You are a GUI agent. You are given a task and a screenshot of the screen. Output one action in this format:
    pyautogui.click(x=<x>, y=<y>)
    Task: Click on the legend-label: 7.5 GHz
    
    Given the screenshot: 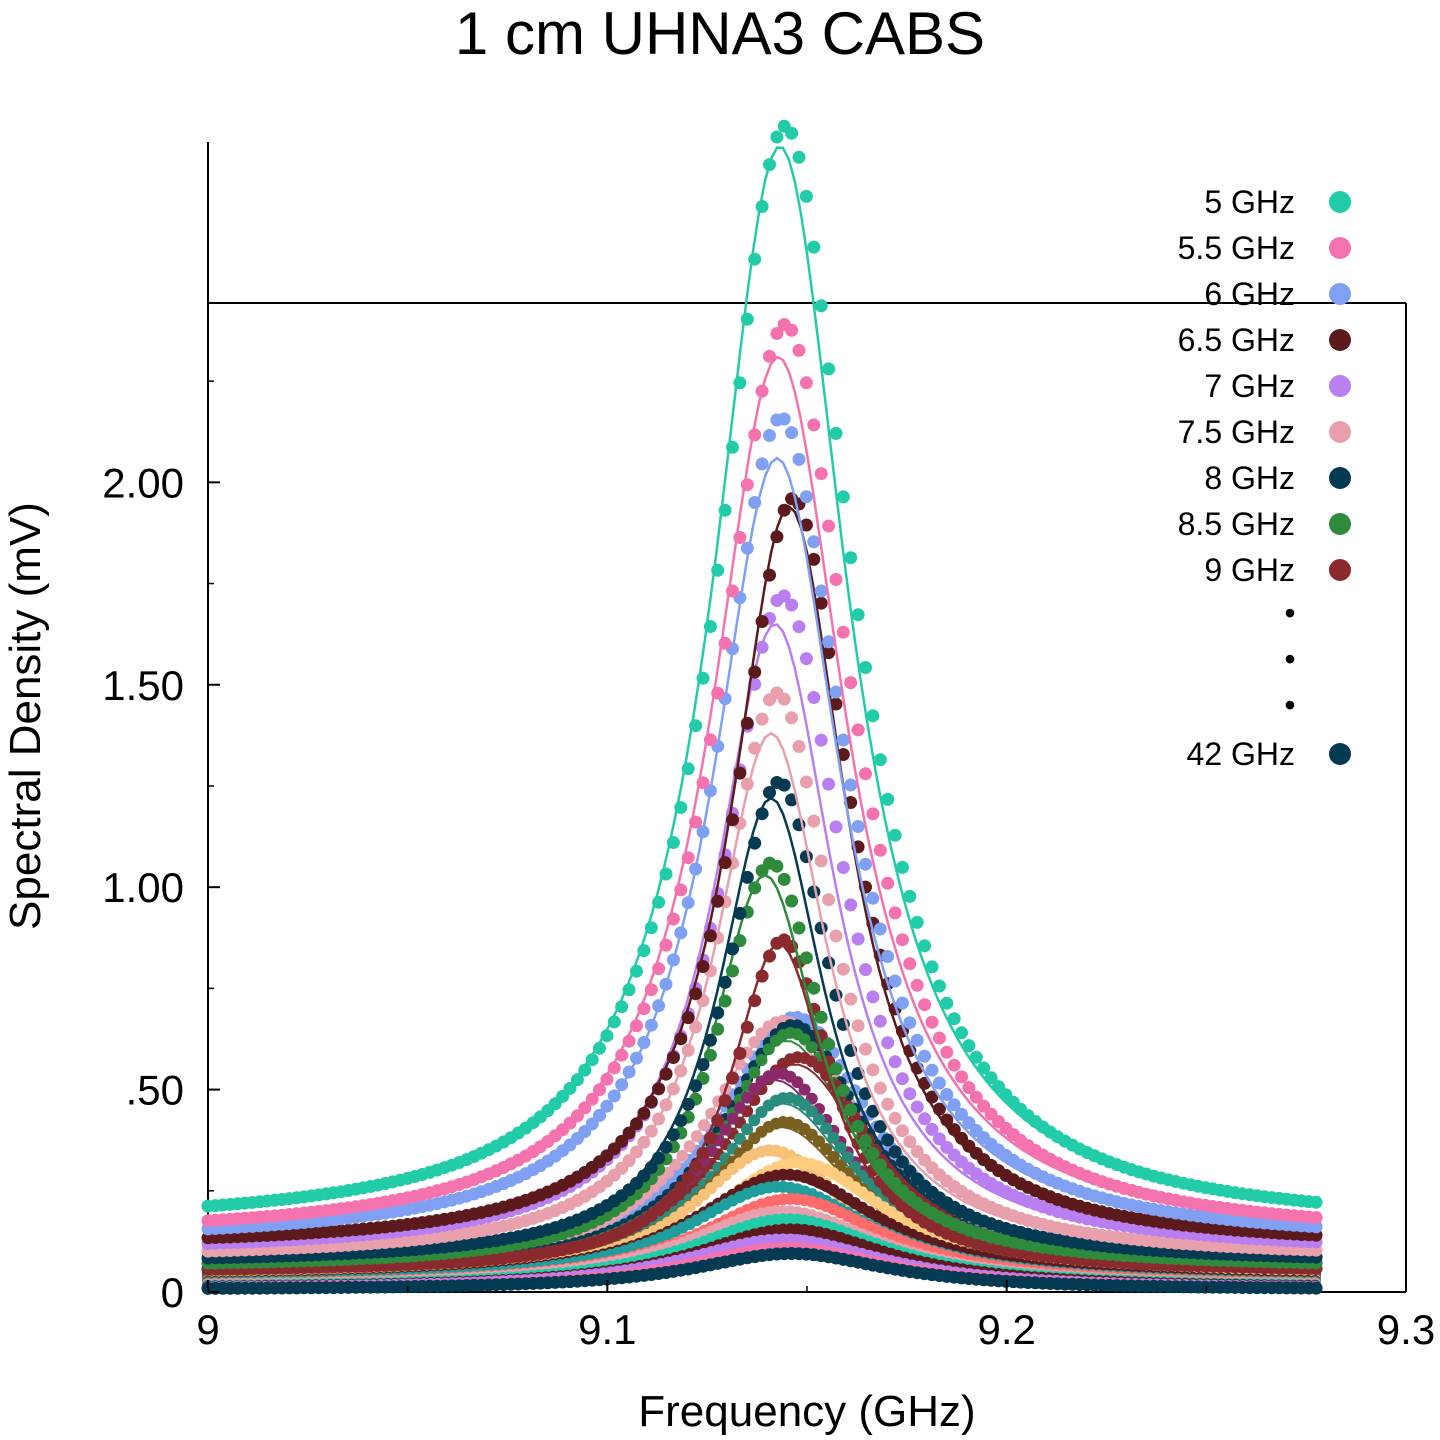 What is the action you would take?
    pyautogui.click(x=1236, y=432)
    